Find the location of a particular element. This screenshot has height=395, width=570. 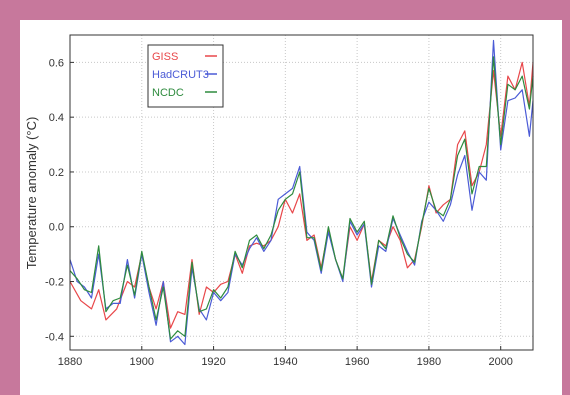

y-axis: -0.4 -0.2 0.0 0.2 0.4 0.6 is located at coordinates (59, 200).